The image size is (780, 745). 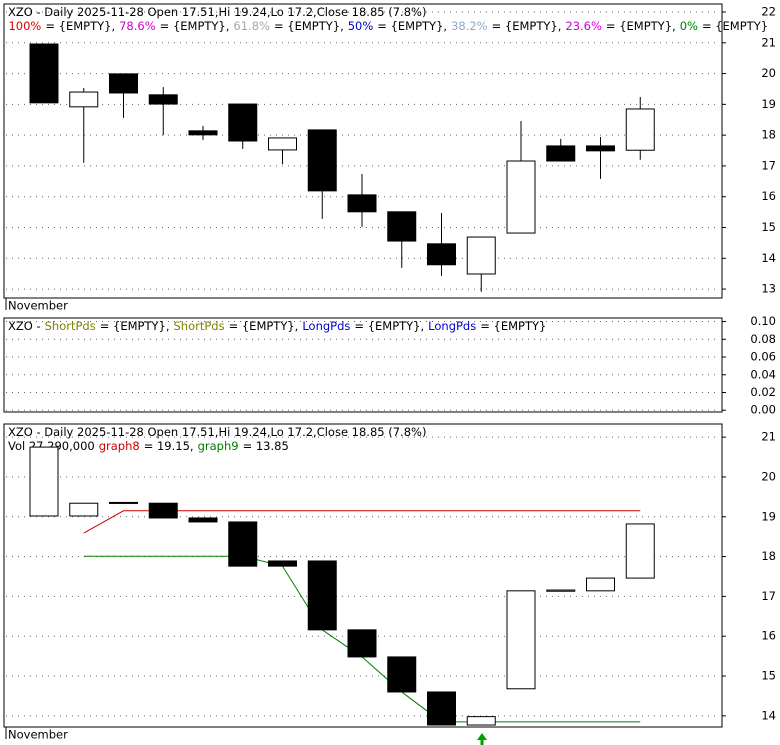 I want to click on legend-name: 0%, so click(x=689, y=26).